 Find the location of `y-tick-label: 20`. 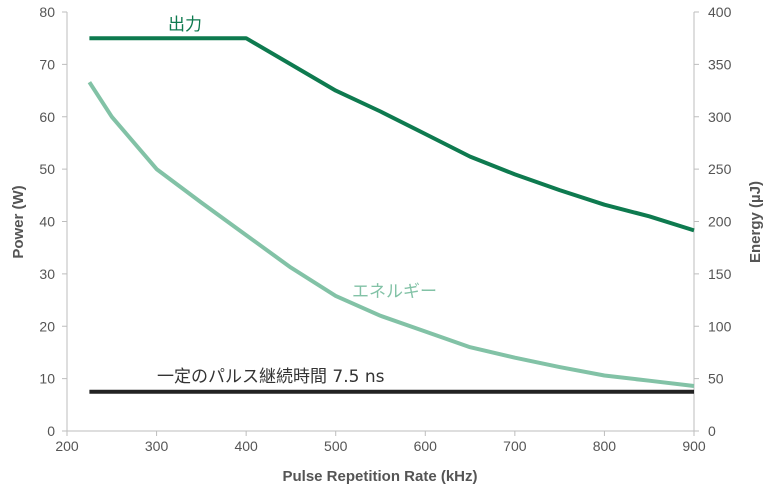

y-tick-label: 20 is located at coordinates (47, 326).